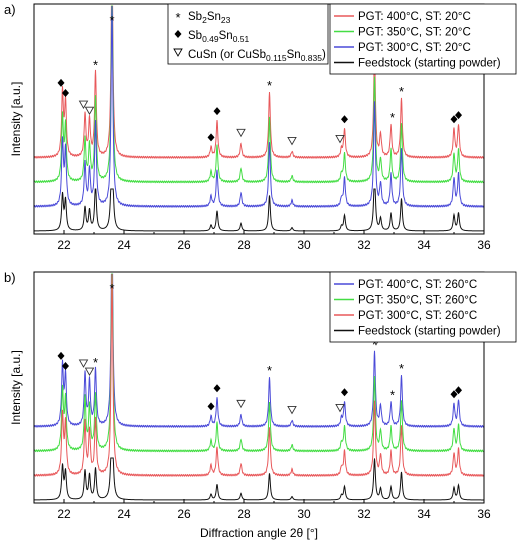  Describe the element at coordinates (417, 316) in the screenshot. I see `legend-entry: PGT: 300°C, ST: 260°C` at that location.